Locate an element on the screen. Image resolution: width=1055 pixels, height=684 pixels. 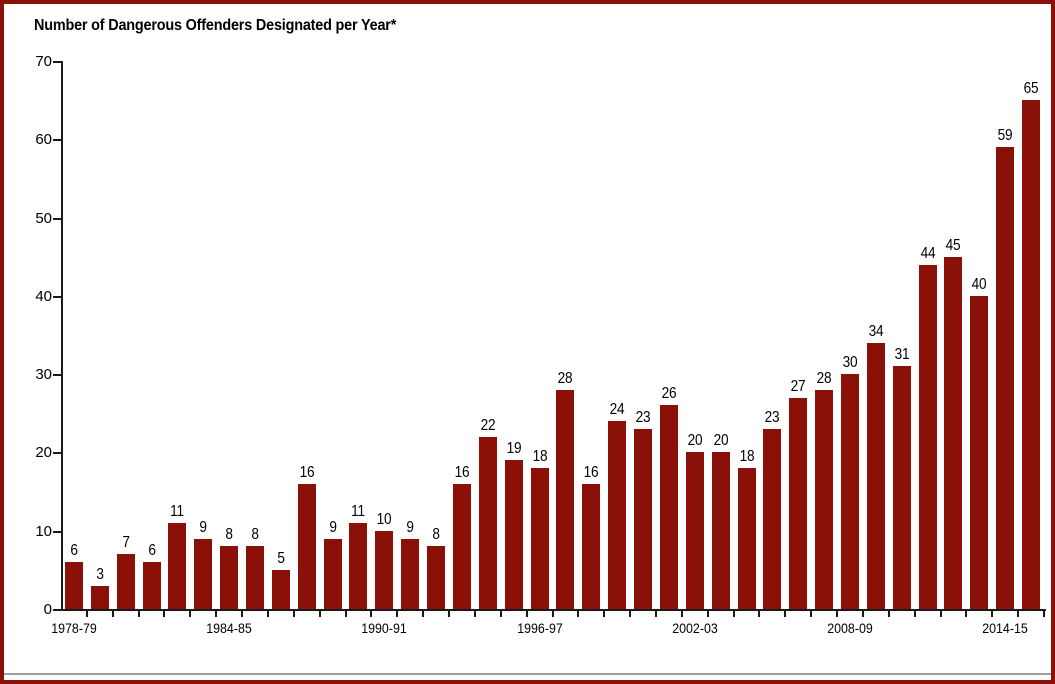
x-tick-label: 1996-97 is located at coordinates (539, 628).